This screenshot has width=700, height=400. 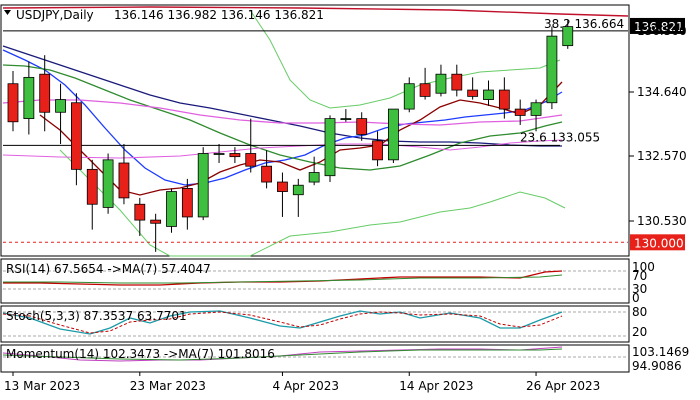 I want to click on momentum-tick-label: 103.1469, so click(x=660, y=352).